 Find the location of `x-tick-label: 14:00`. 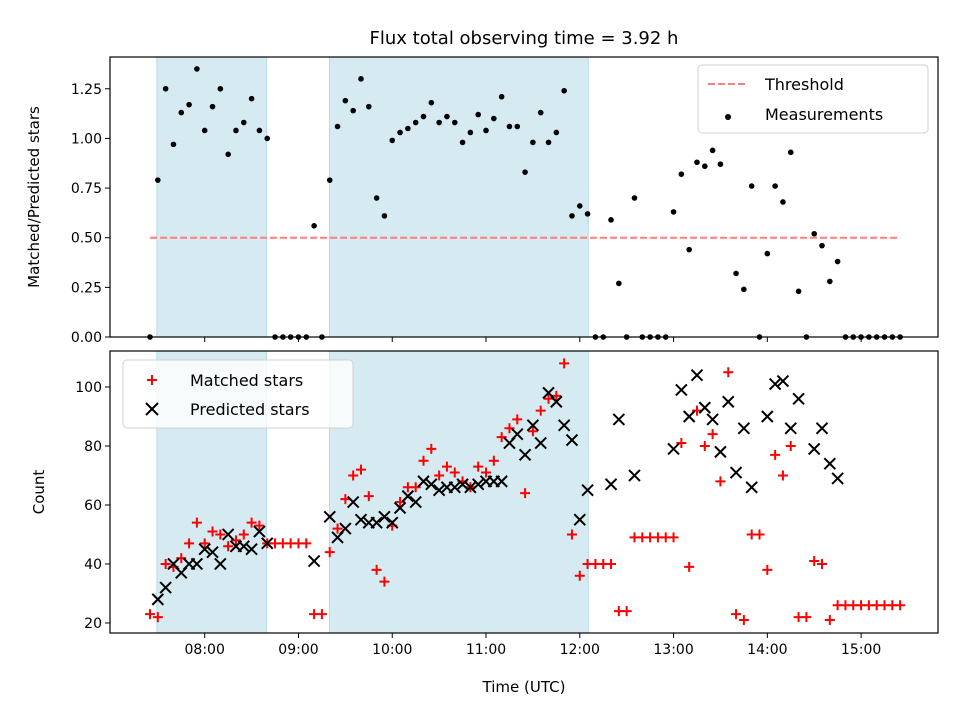

x-tick-label: 14:00 is located at coordinates (767, 650).